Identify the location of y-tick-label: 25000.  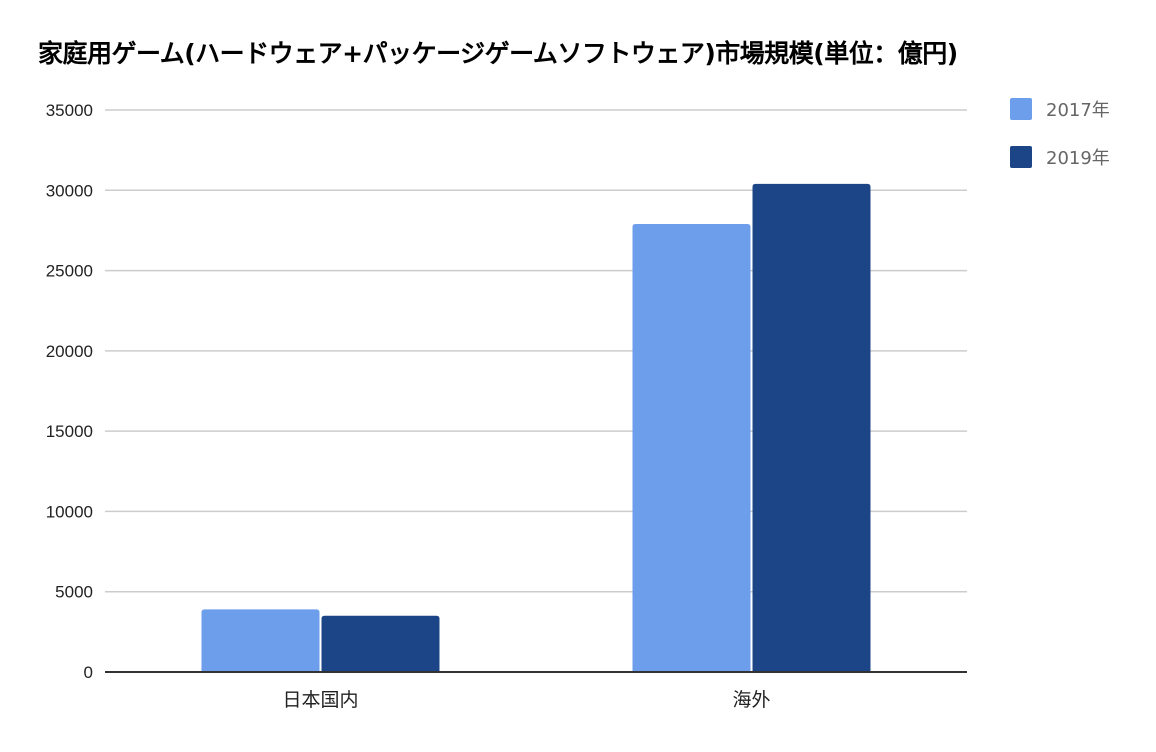
(69, 271).